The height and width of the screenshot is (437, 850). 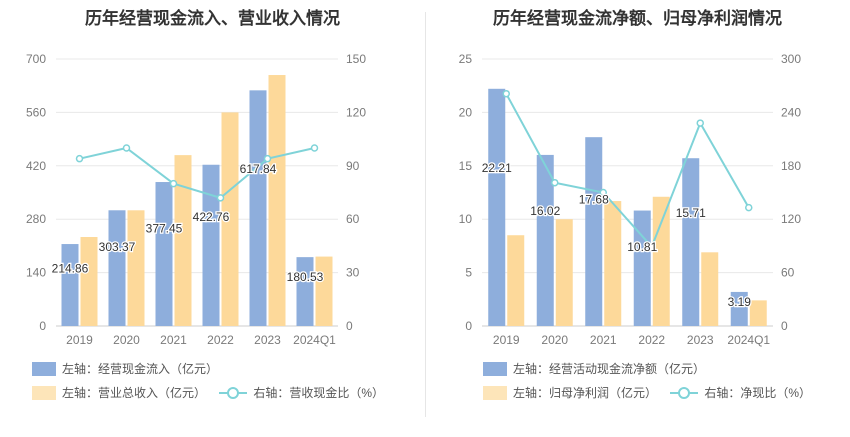 I want to click on y-tick-left: 140, so click(x=36, y=273).